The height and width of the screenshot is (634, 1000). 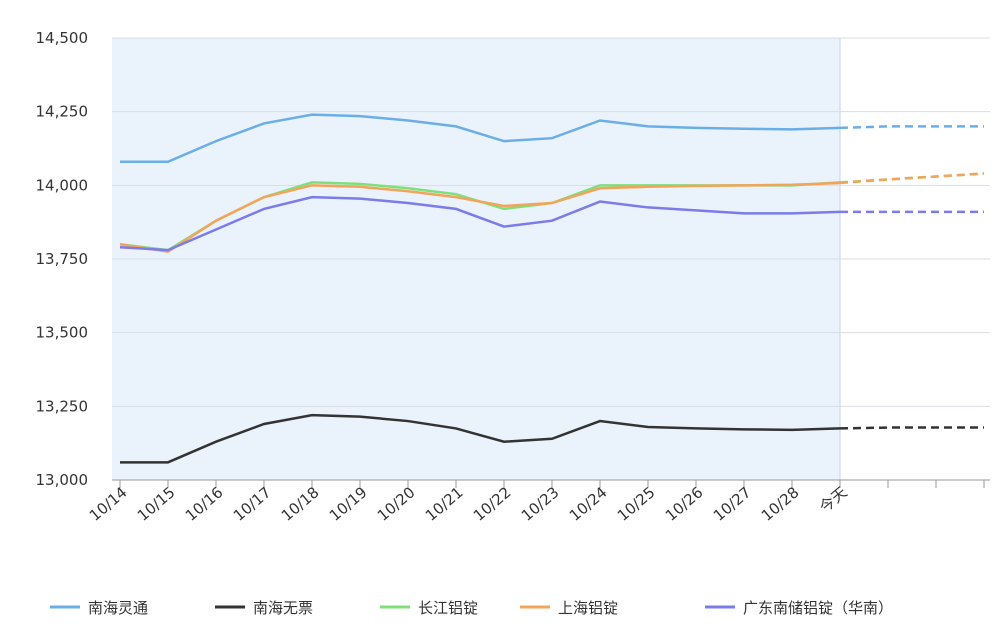 I want to click on legend-label: 南海无票, so click(x=283, y=608).